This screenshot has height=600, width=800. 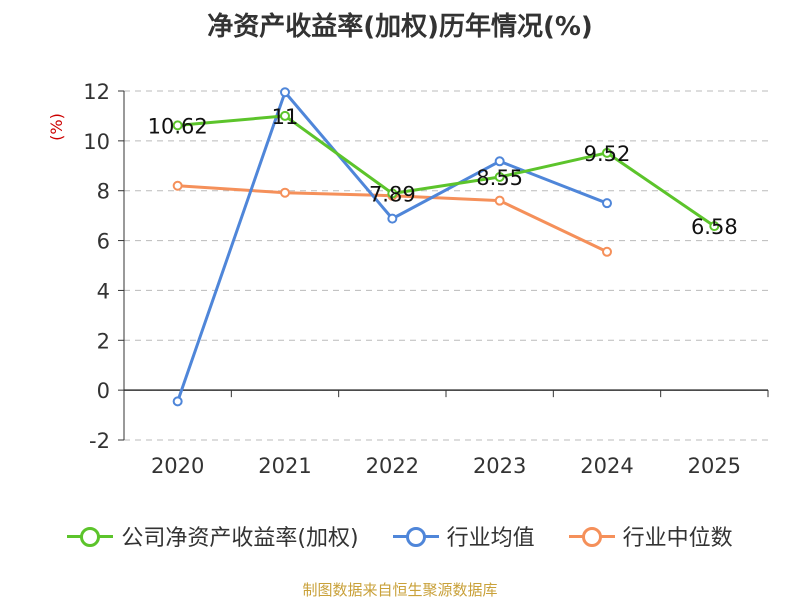 I want to click on data-label: 6.58, so click(x=714, y=227).